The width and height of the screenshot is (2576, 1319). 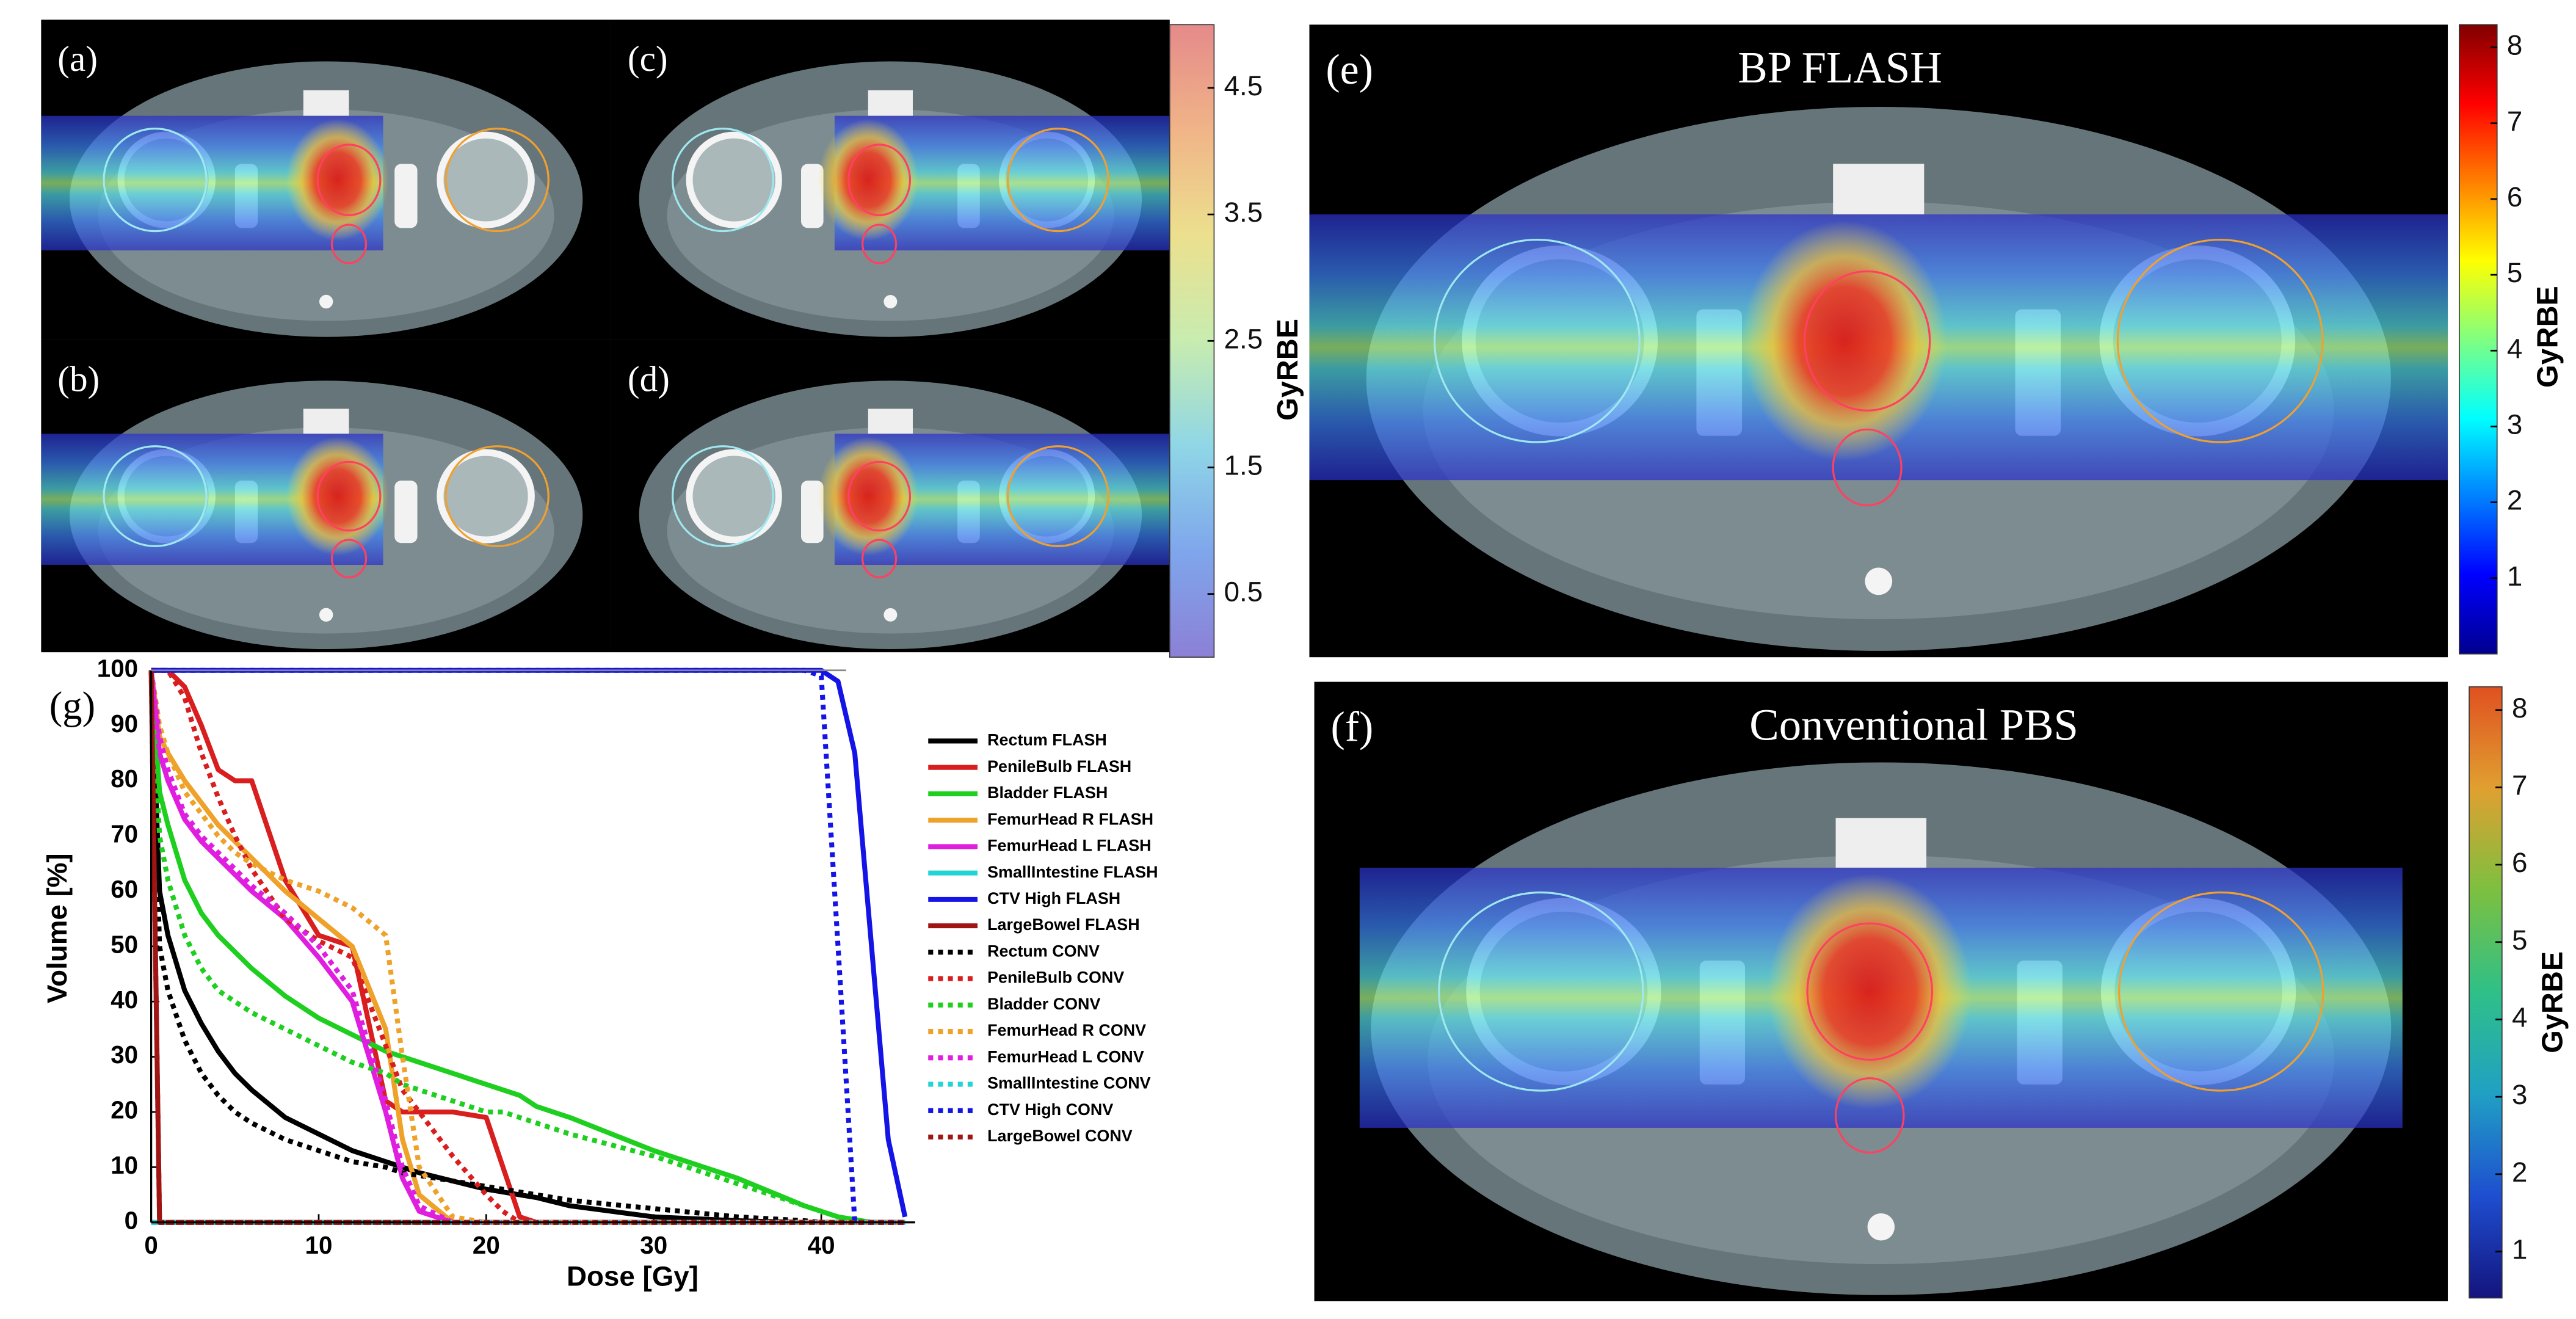 What do you see at coordinates (2519, 1249) in the screenshot?
I see `colorbar-tick-label: 1` at bounding box center [2519, 1249].